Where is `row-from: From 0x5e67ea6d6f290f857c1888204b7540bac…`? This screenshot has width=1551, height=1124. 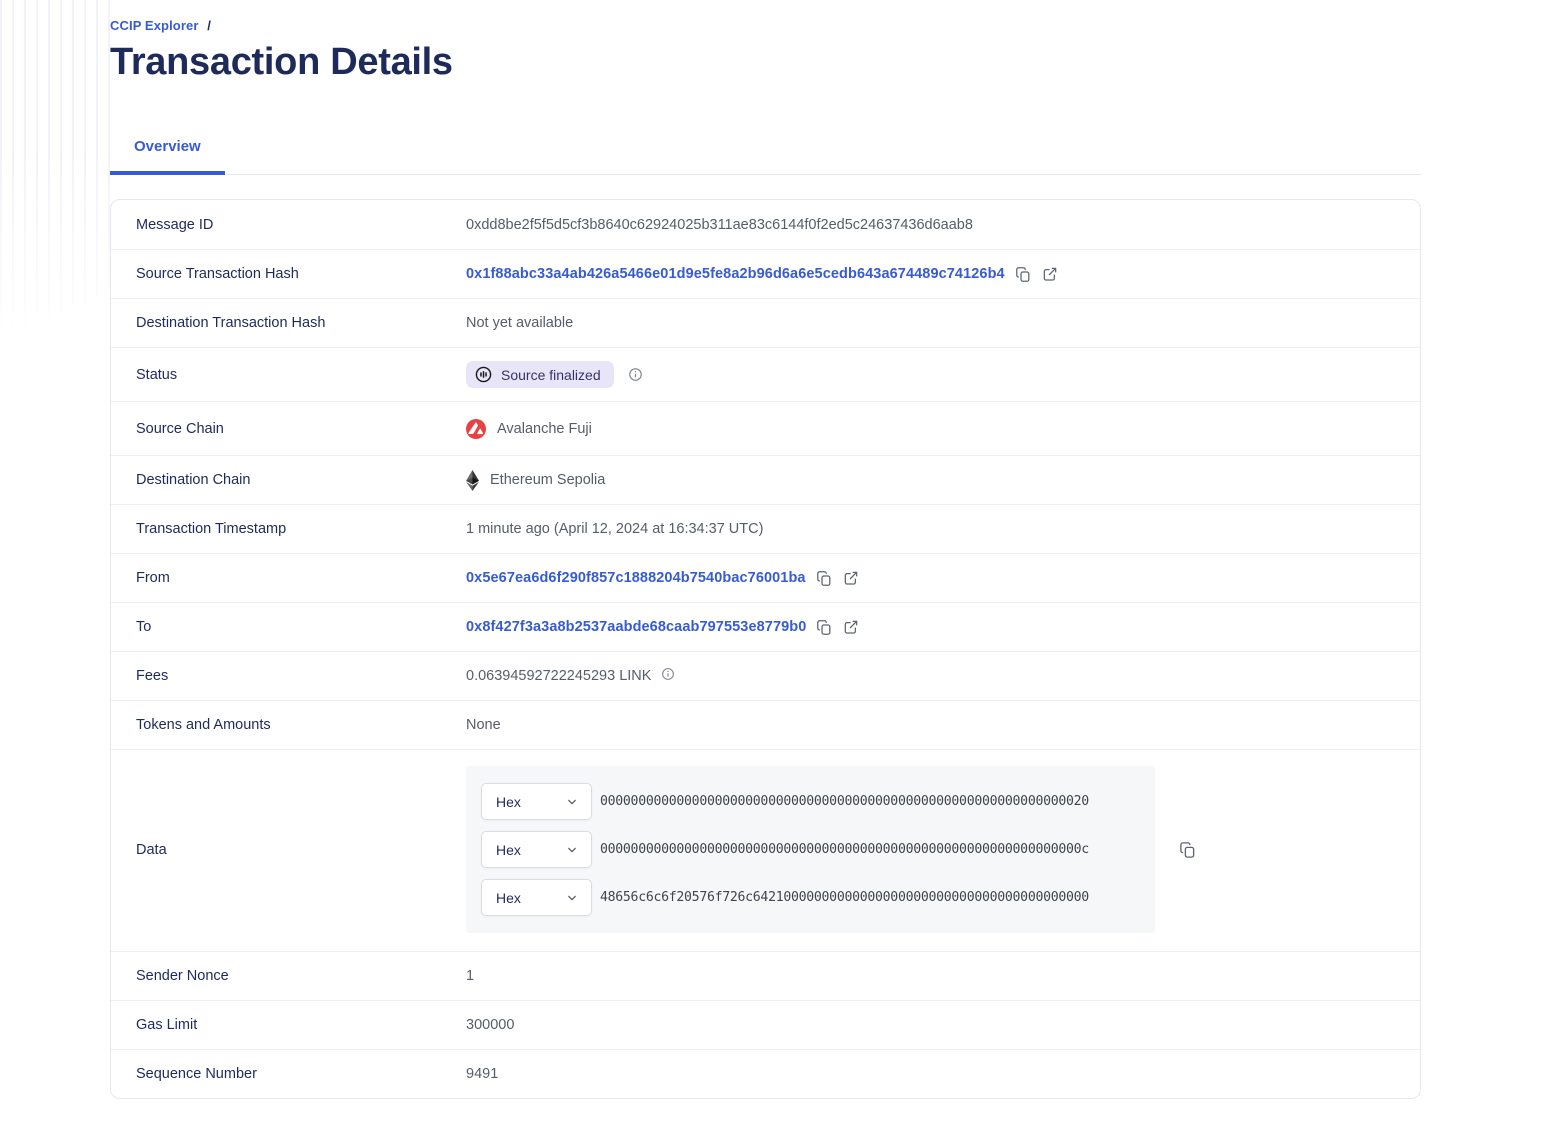 row-from: From 0x5e67ea6d6f290f857c1888204b7540bac… is located at coordinates (765, 577).